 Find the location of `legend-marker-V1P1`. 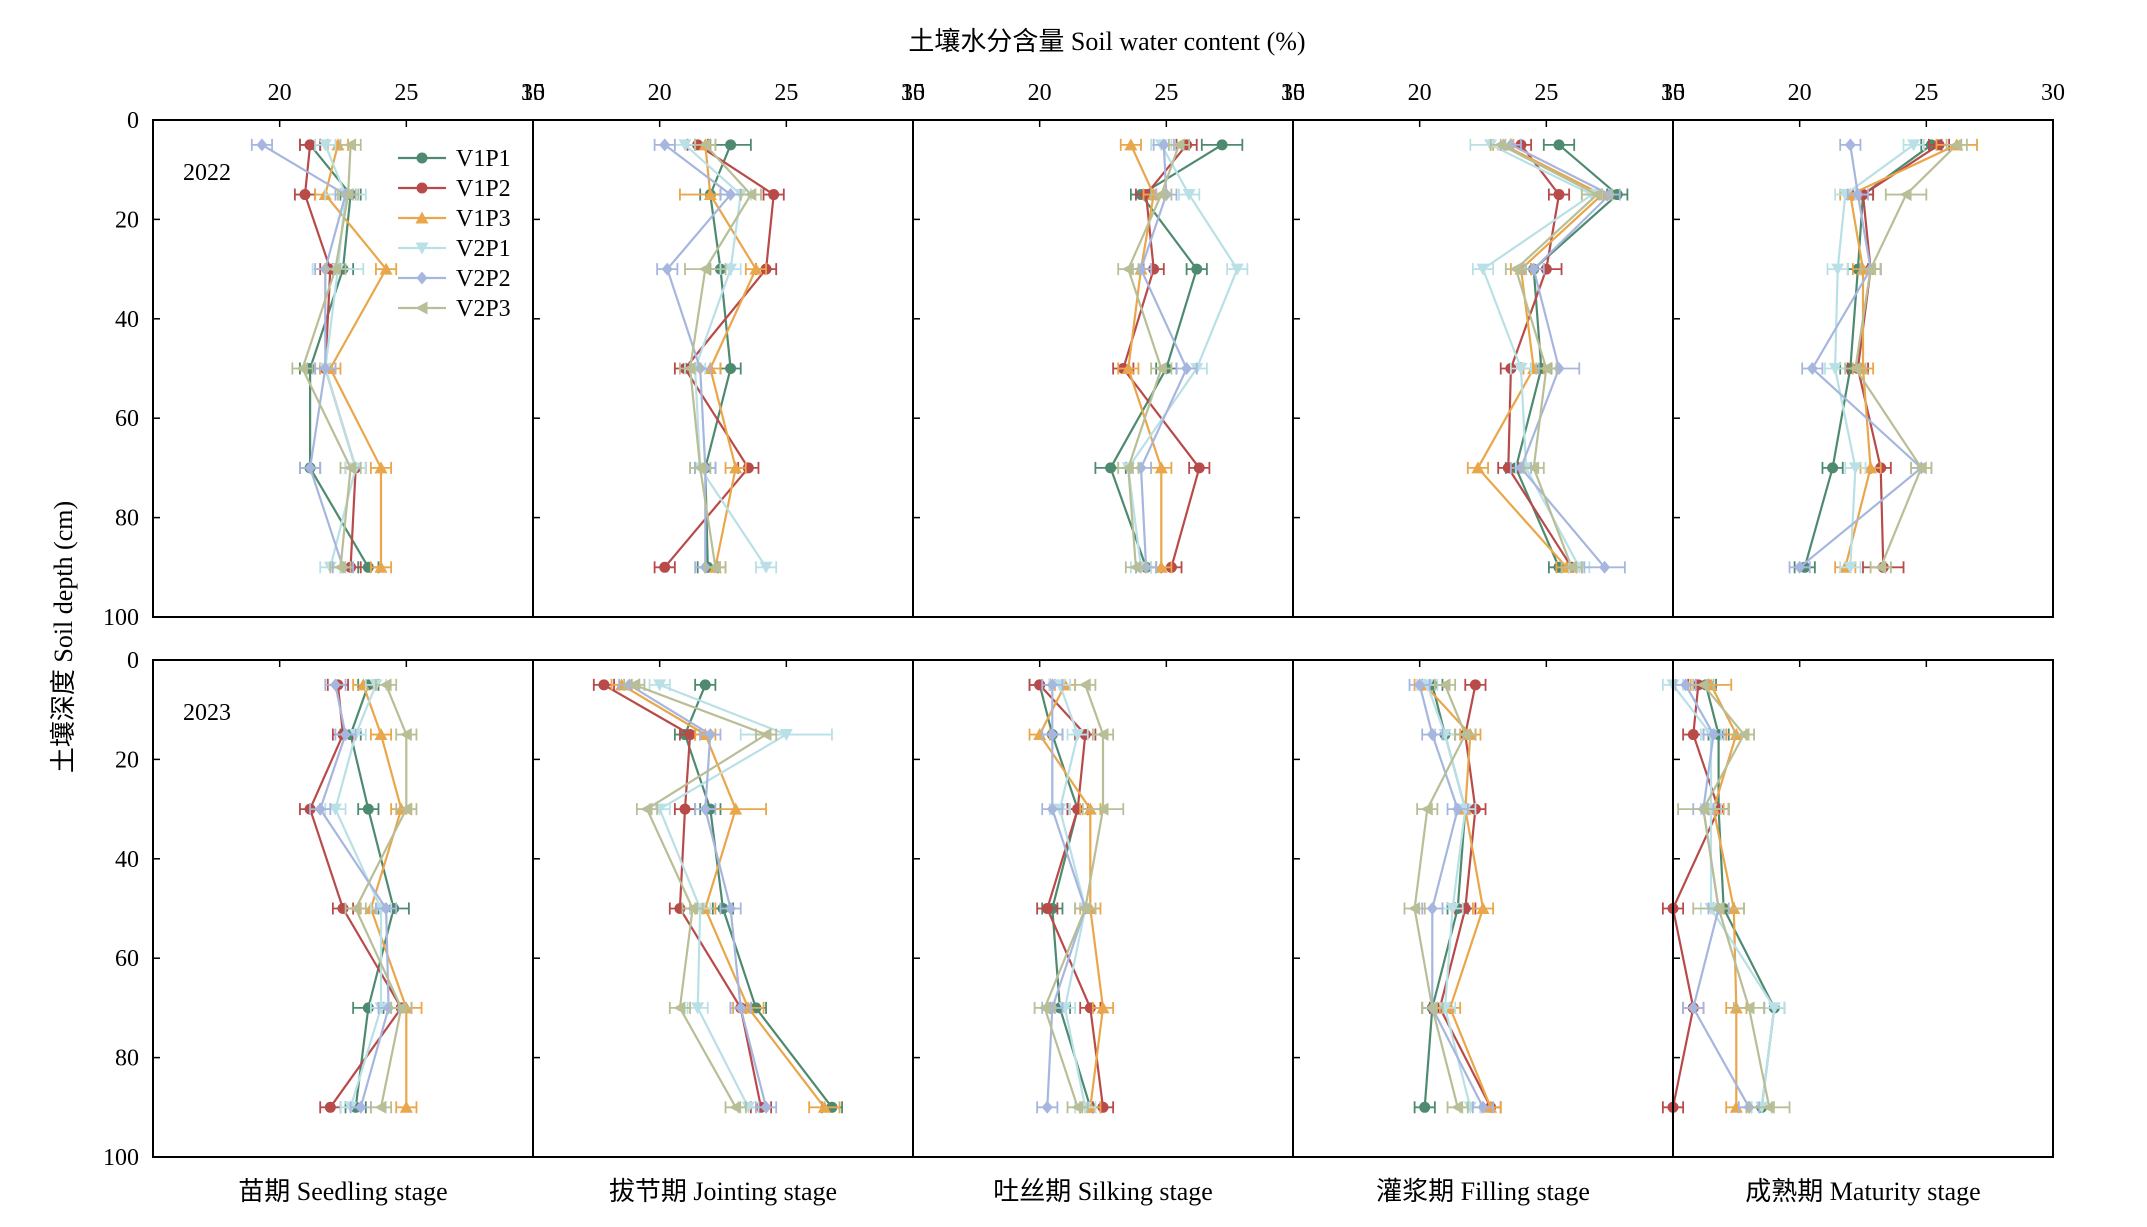

legend-marker-V1P1 is located at coordinates (422, 158).